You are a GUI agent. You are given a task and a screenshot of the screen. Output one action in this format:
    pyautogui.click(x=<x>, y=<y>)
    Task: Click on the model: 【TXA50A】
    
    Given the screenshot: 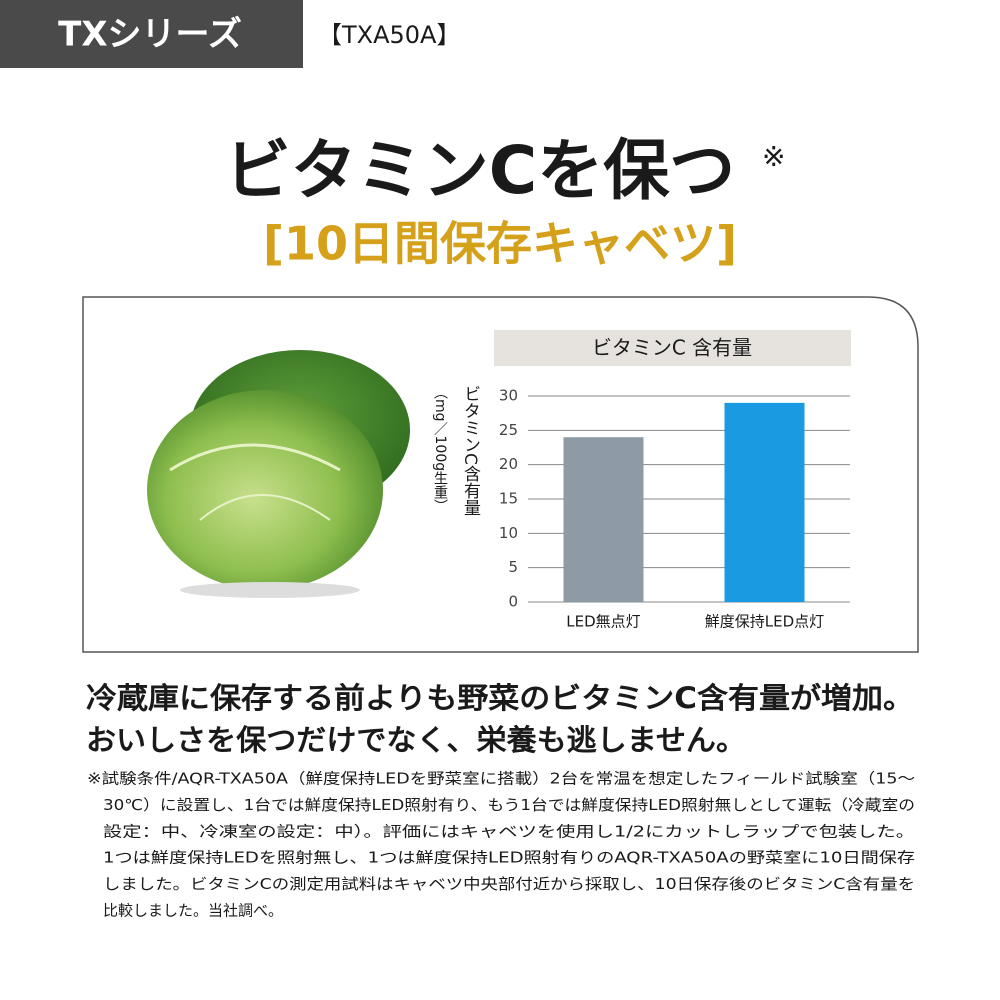 What is the action you would take?
    pyautogui.click(x=389, y=35)
    